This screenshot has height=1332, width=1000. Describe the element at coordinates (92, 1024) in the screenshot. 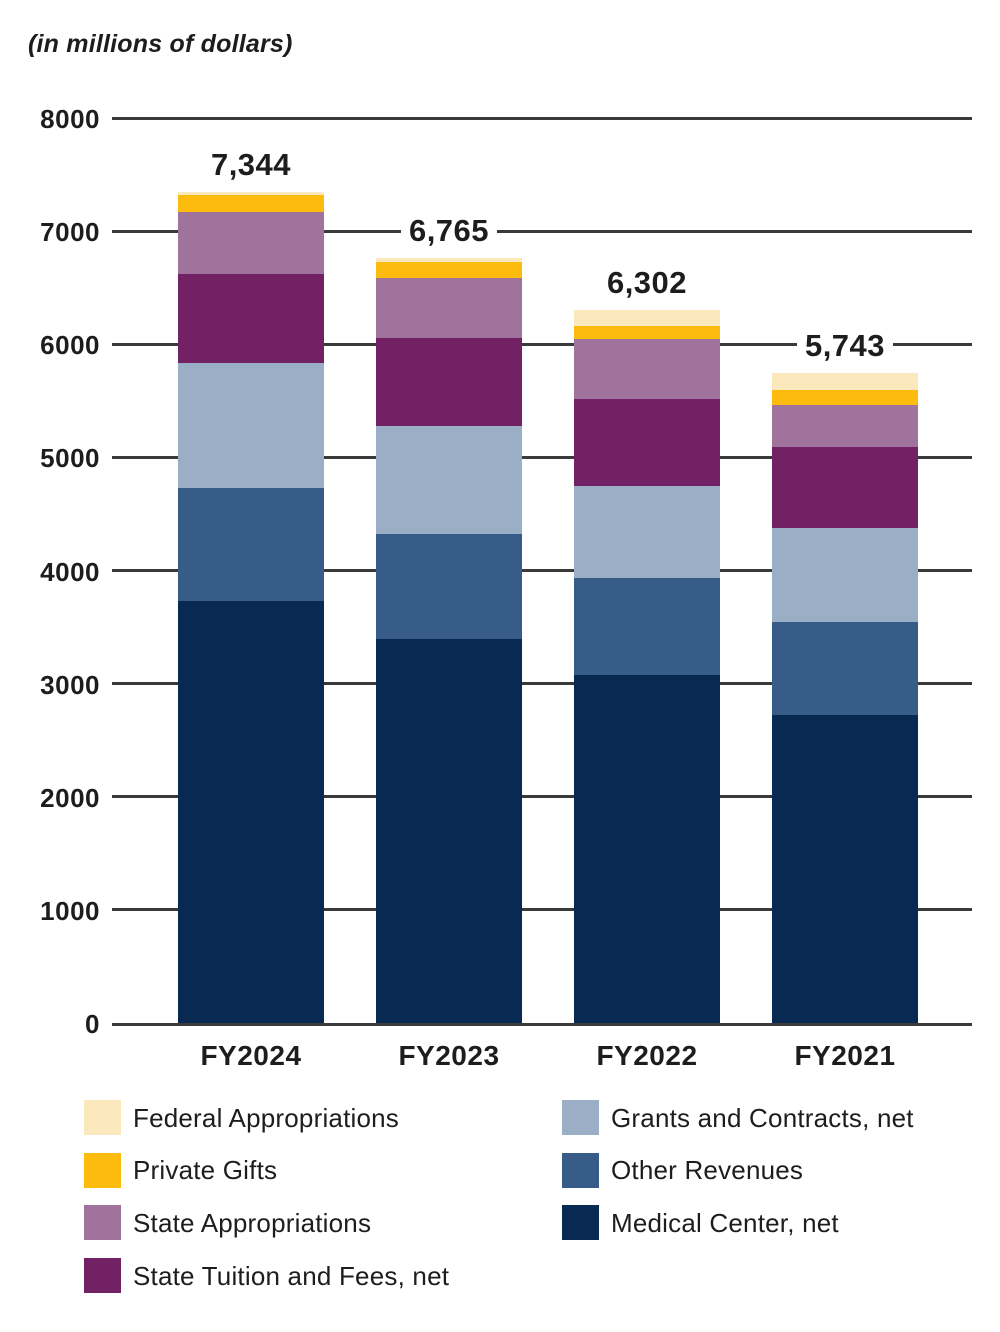

I see `y-axis-tick-label-0: 0` at that location.